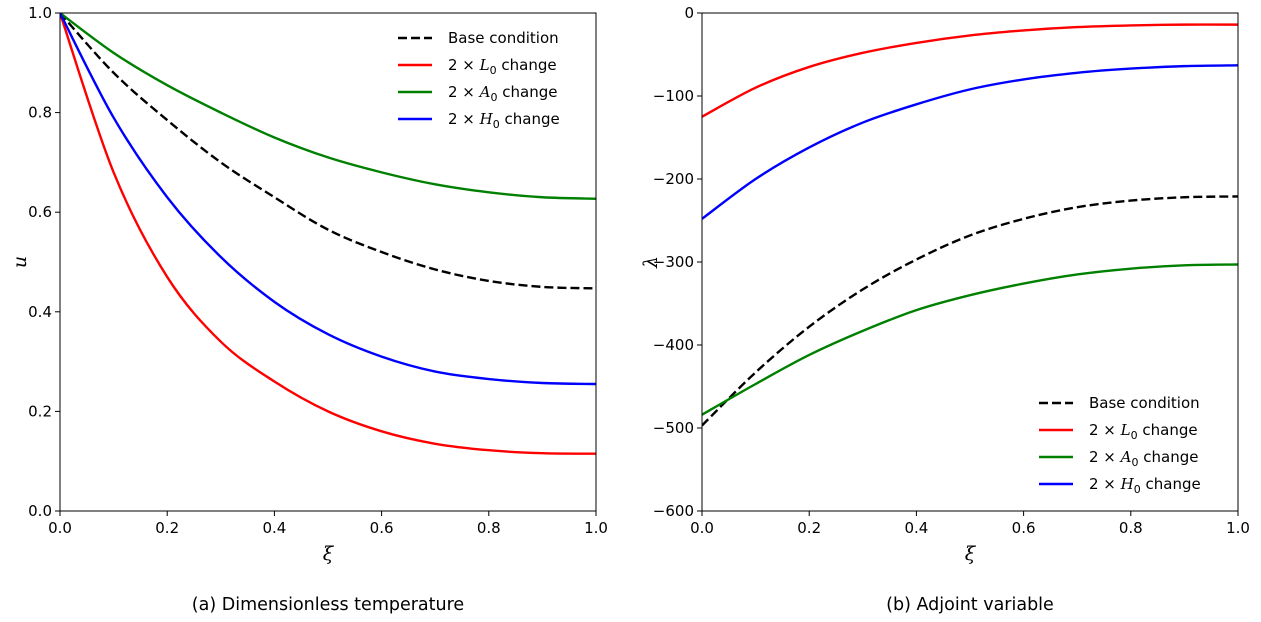 The height and width of the screenshot is (622, 1261). I want to click on y-tick-label: 1.0, so click(40, 13).